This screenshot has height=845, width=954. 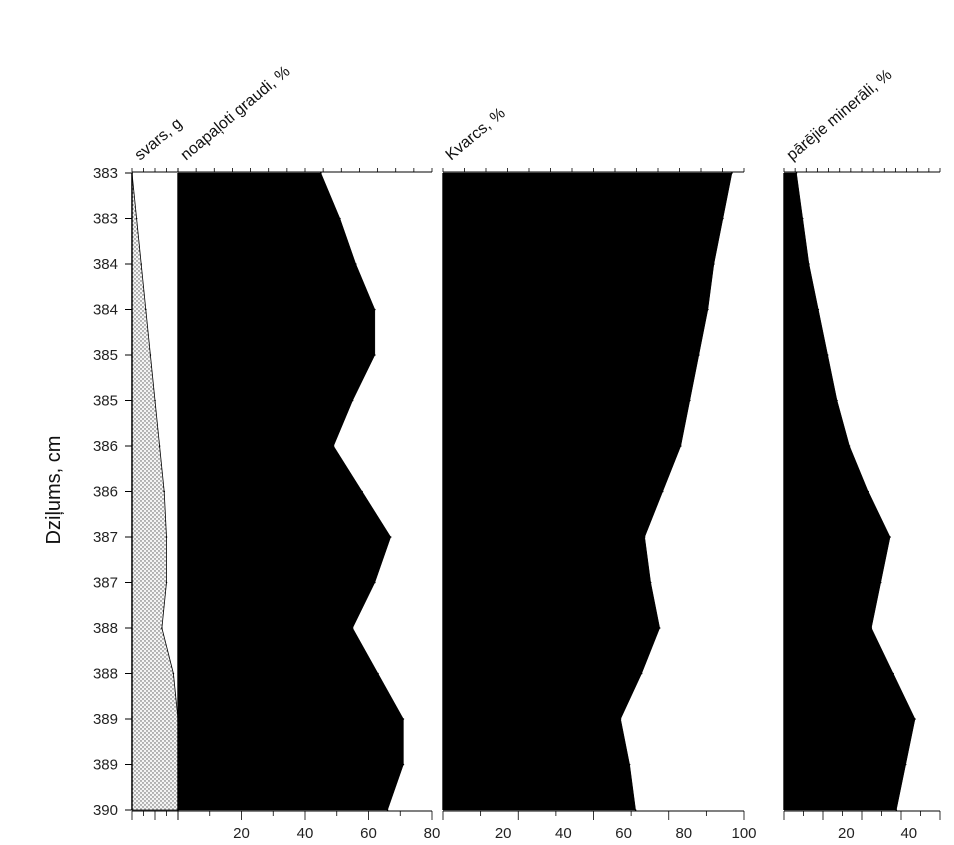 What do you see at coordinates (105, 810) in the screenshot?
I see `depth-tick-label: 390` at bounding box center [105, 810].